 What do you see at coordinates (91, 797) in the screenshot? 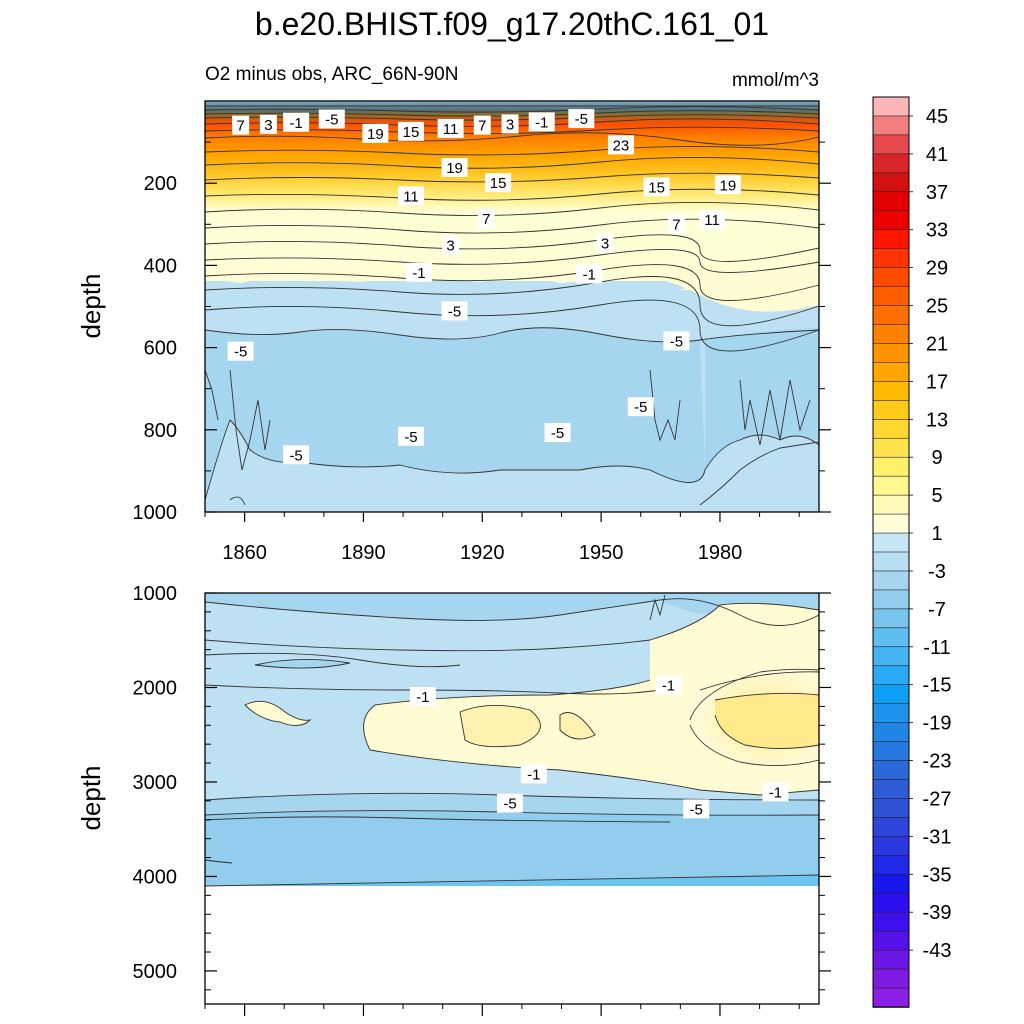
I see `bottom-y-axis-label: depth` at bounding box center [91, 797].